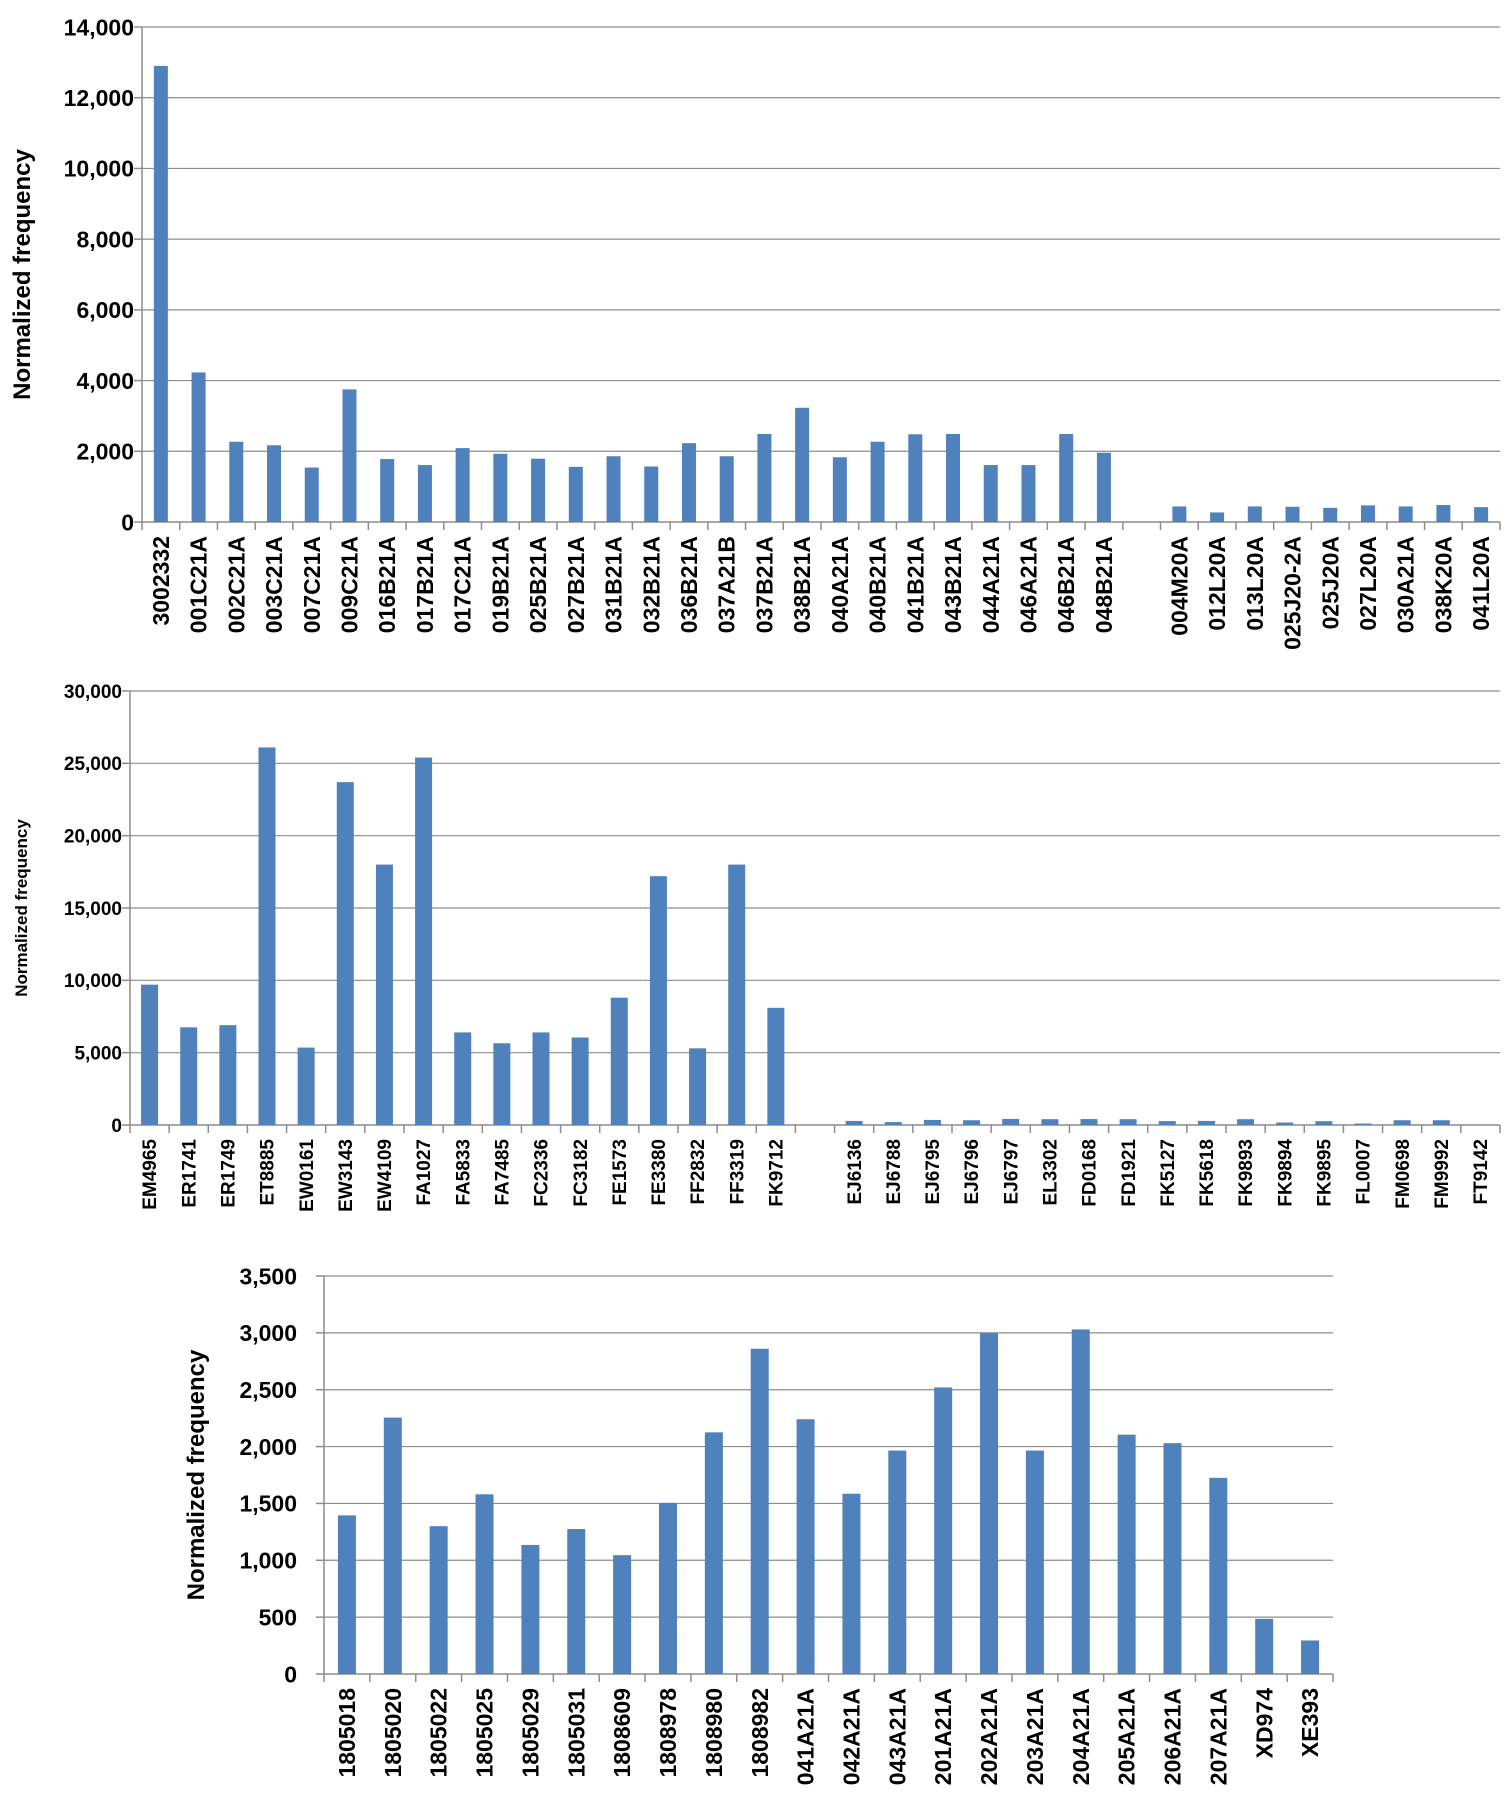  I want to click on x-tick-label: FM0698, so click(1403, 1174).